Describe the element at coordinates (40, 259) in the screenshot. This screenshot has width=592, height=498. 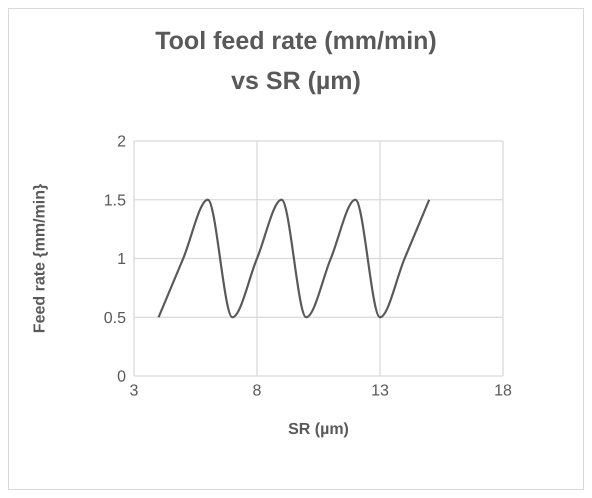
I see `y-axis-title: Feed rate {mm/min}` at that location.